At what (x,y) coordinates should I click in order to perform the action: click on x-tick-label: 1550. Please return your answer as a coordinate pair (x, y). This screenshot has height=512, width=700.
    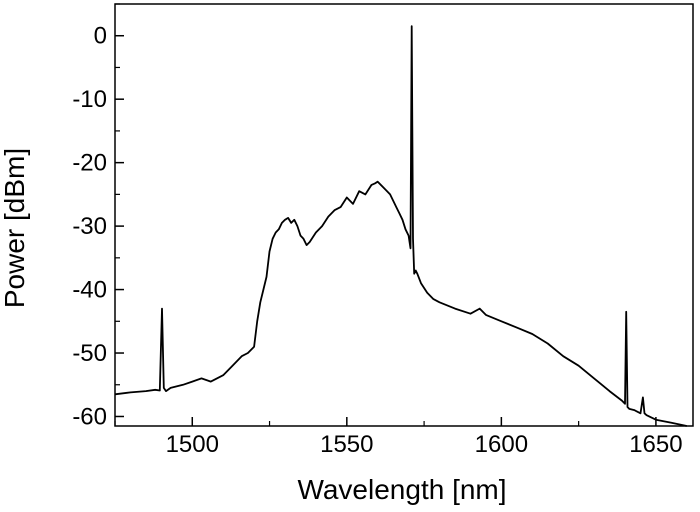
    Looking at the image, I should click on (346, 444).